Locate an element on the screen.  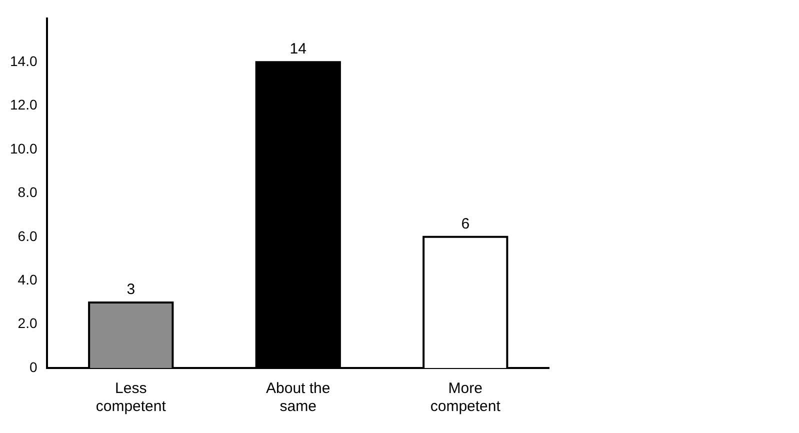
y-tick-label: 10.0 is located at coordinates (24, 148).